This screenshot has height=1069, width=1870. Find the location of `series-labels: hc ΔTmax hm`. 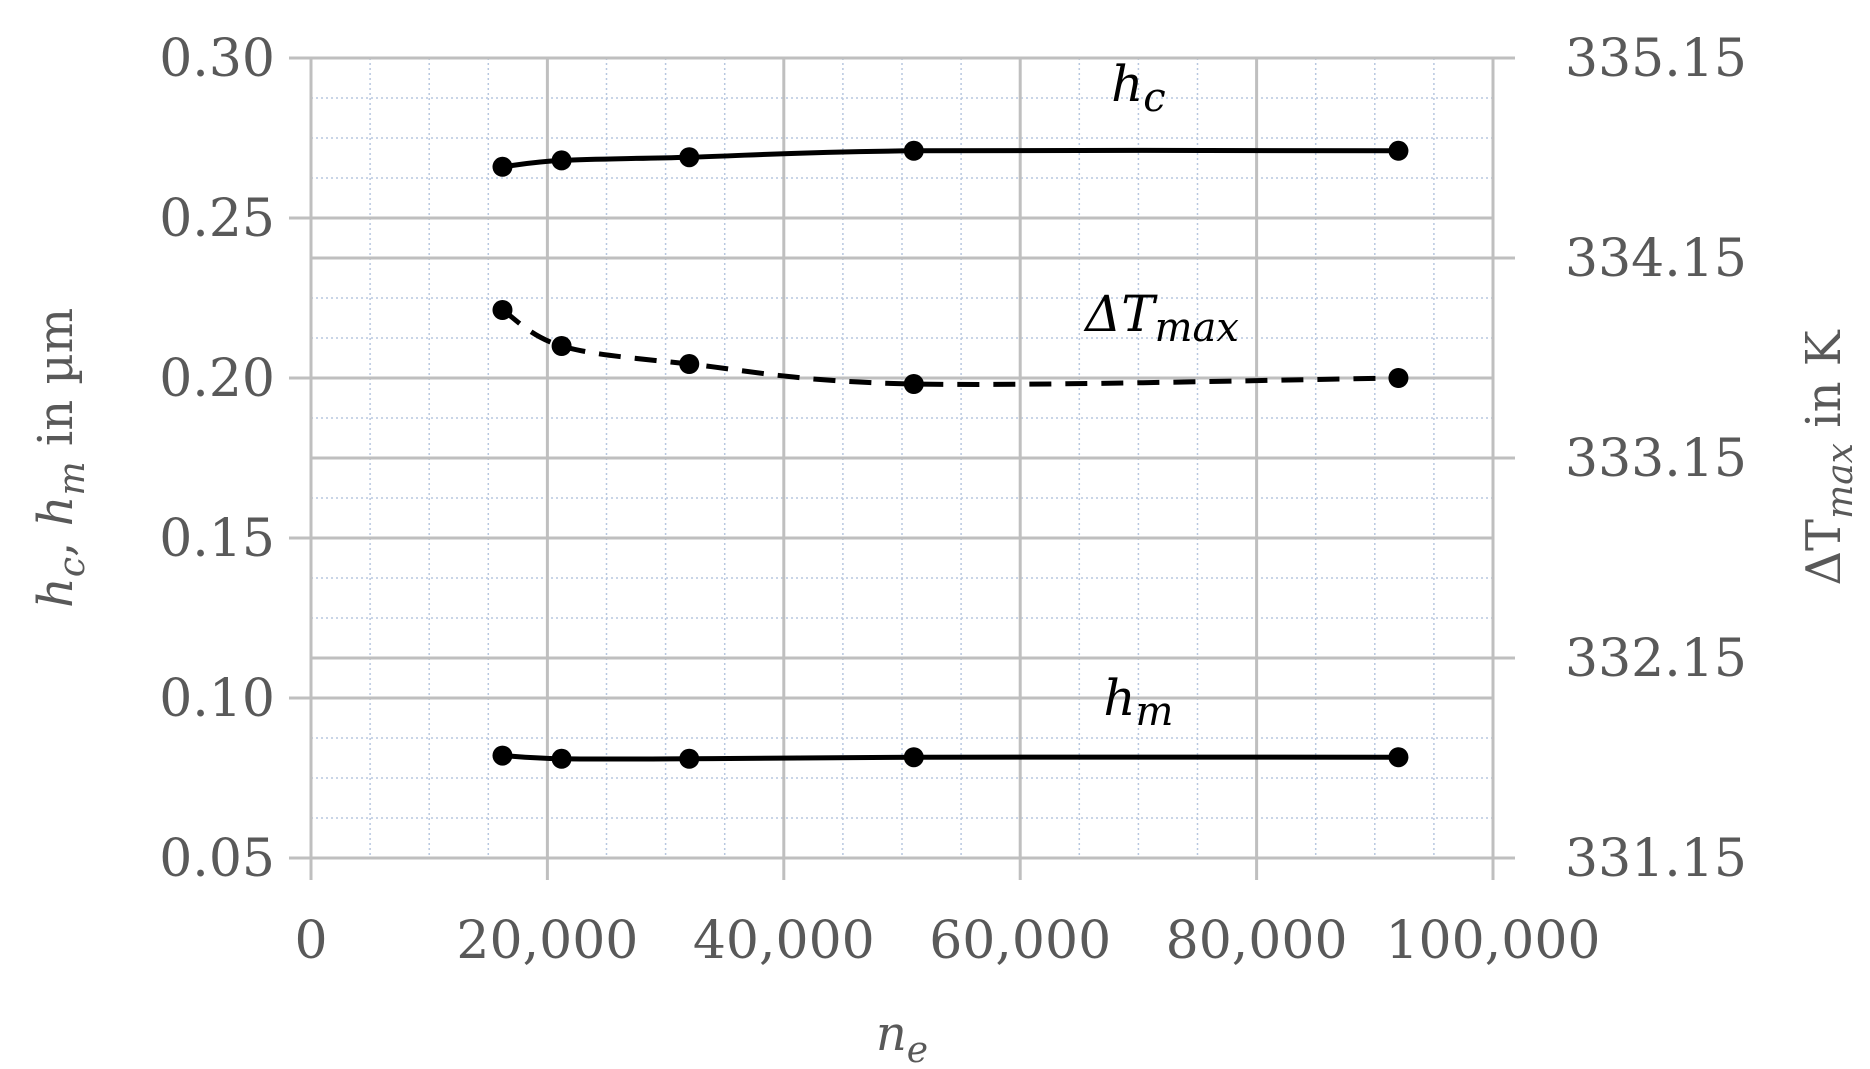

series-labels: hc ΔTmax hm is located at coordinates (1161, 395).